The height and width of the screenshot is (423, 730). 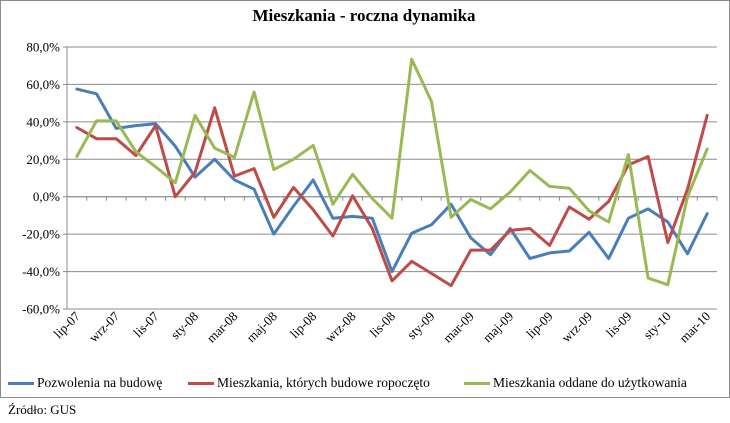 I want to click on y-tick-label: 80,0%, so click(x=43, y=47).